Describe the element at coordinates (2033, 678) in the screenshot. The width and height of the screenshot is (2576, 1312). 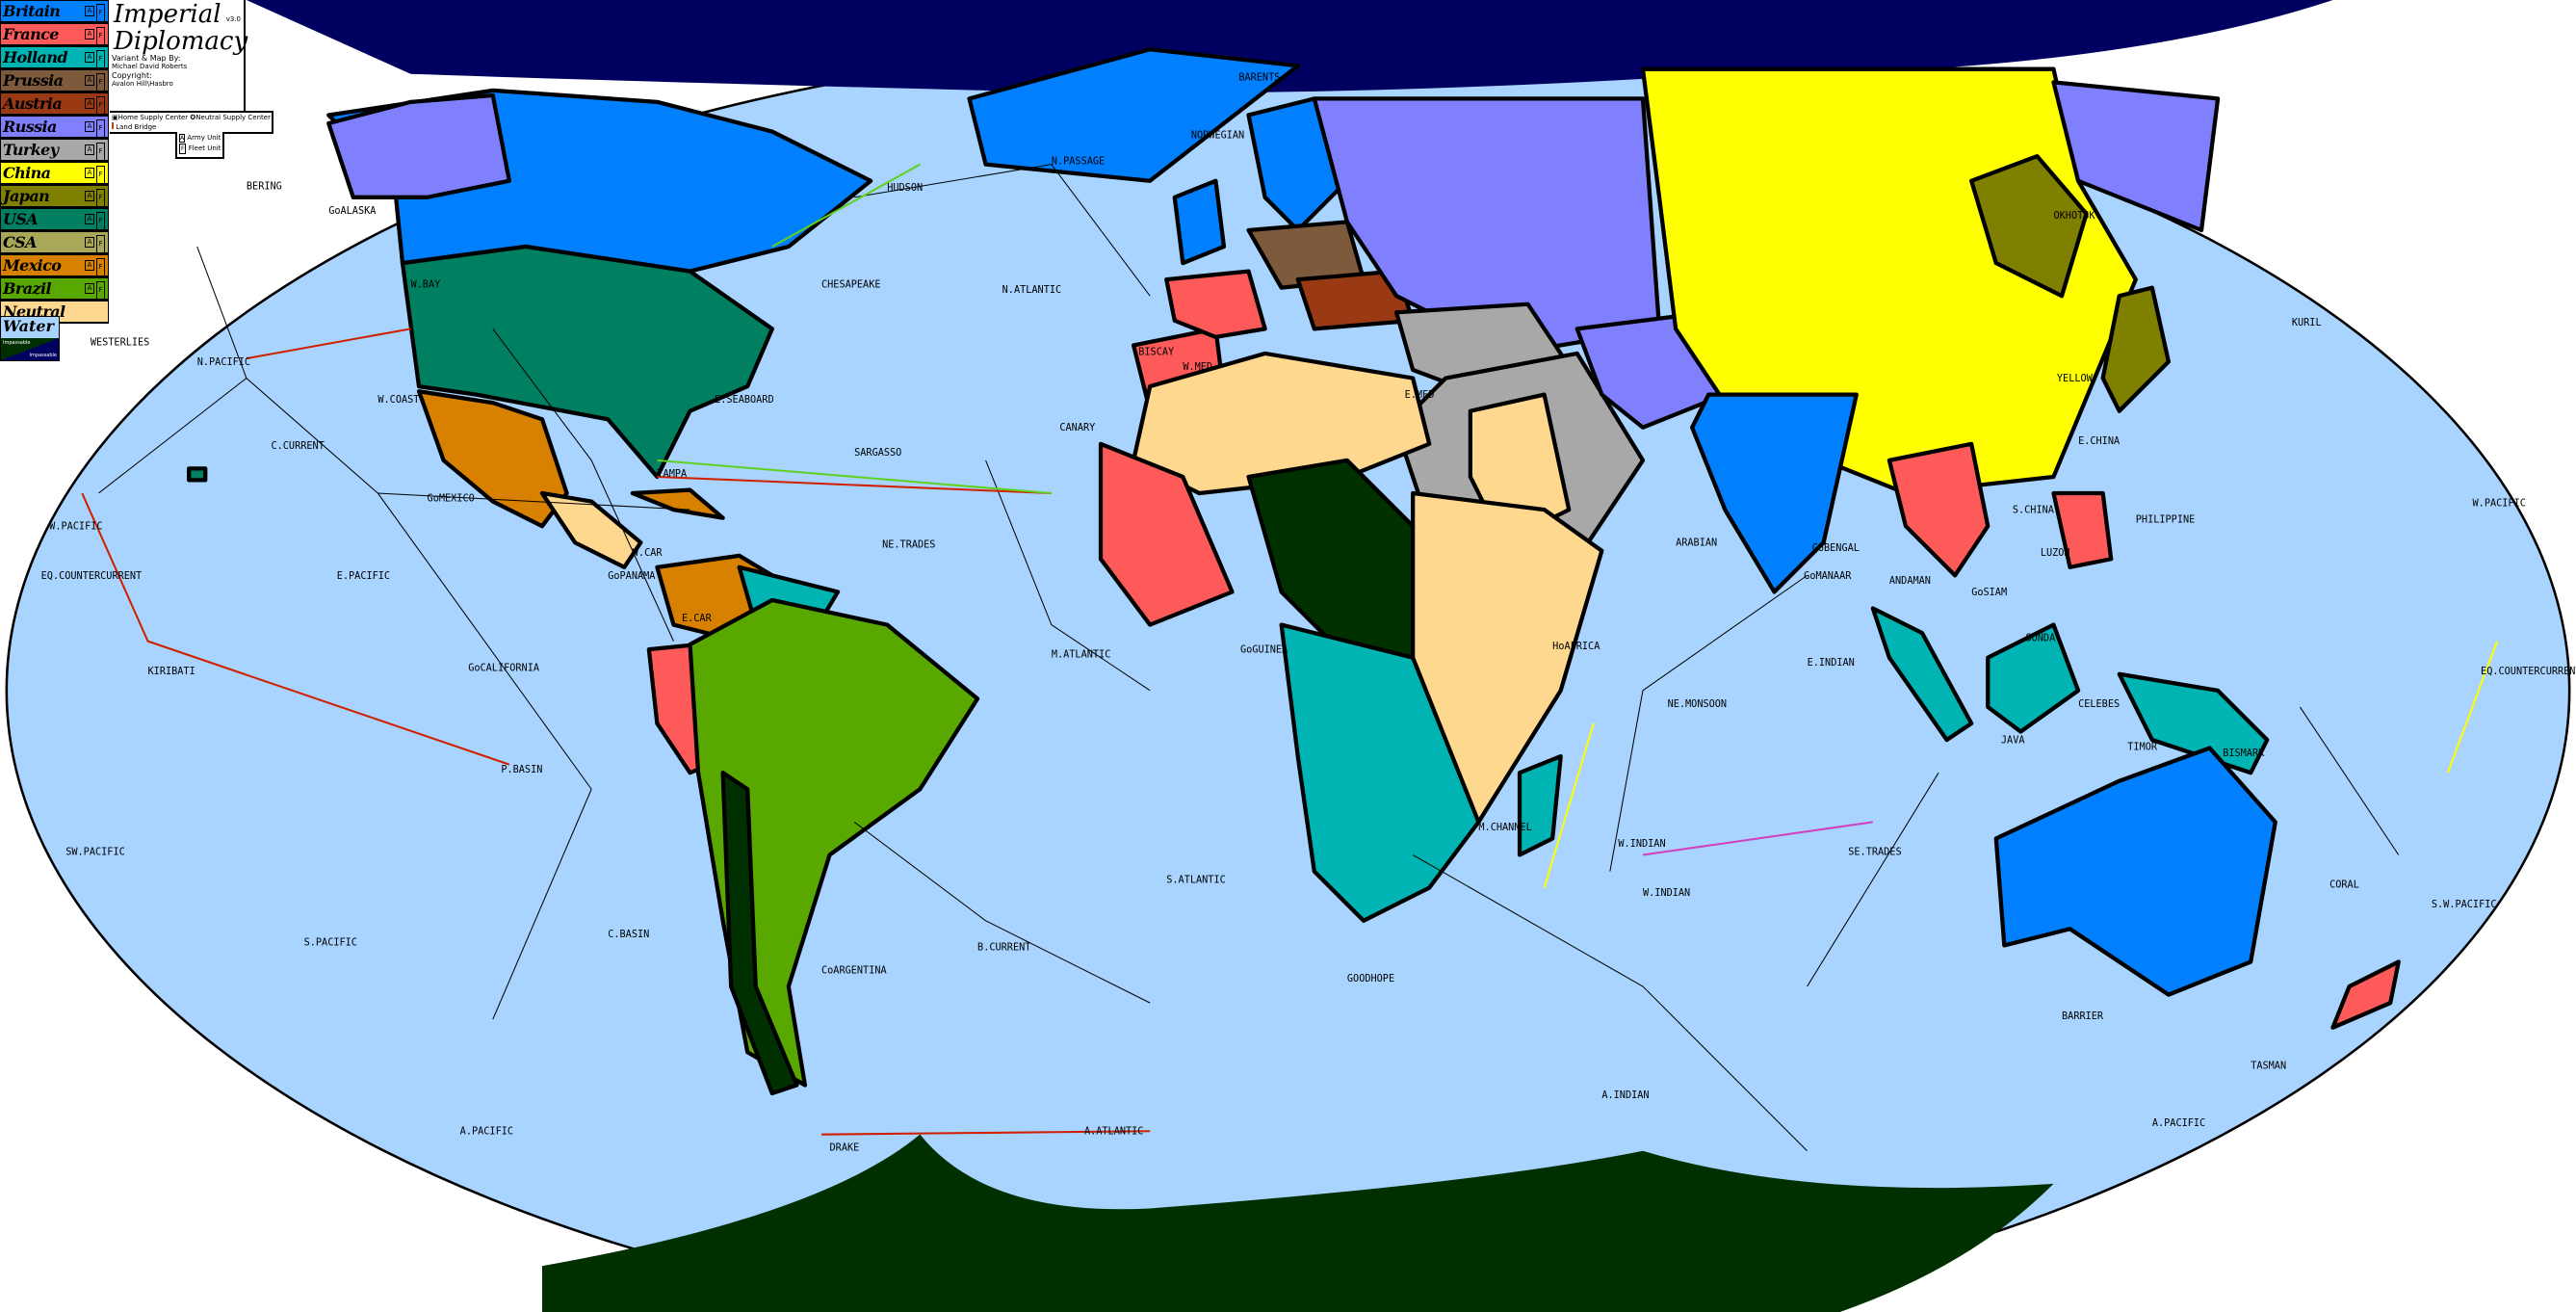
I see `territory-borneo` at that location.